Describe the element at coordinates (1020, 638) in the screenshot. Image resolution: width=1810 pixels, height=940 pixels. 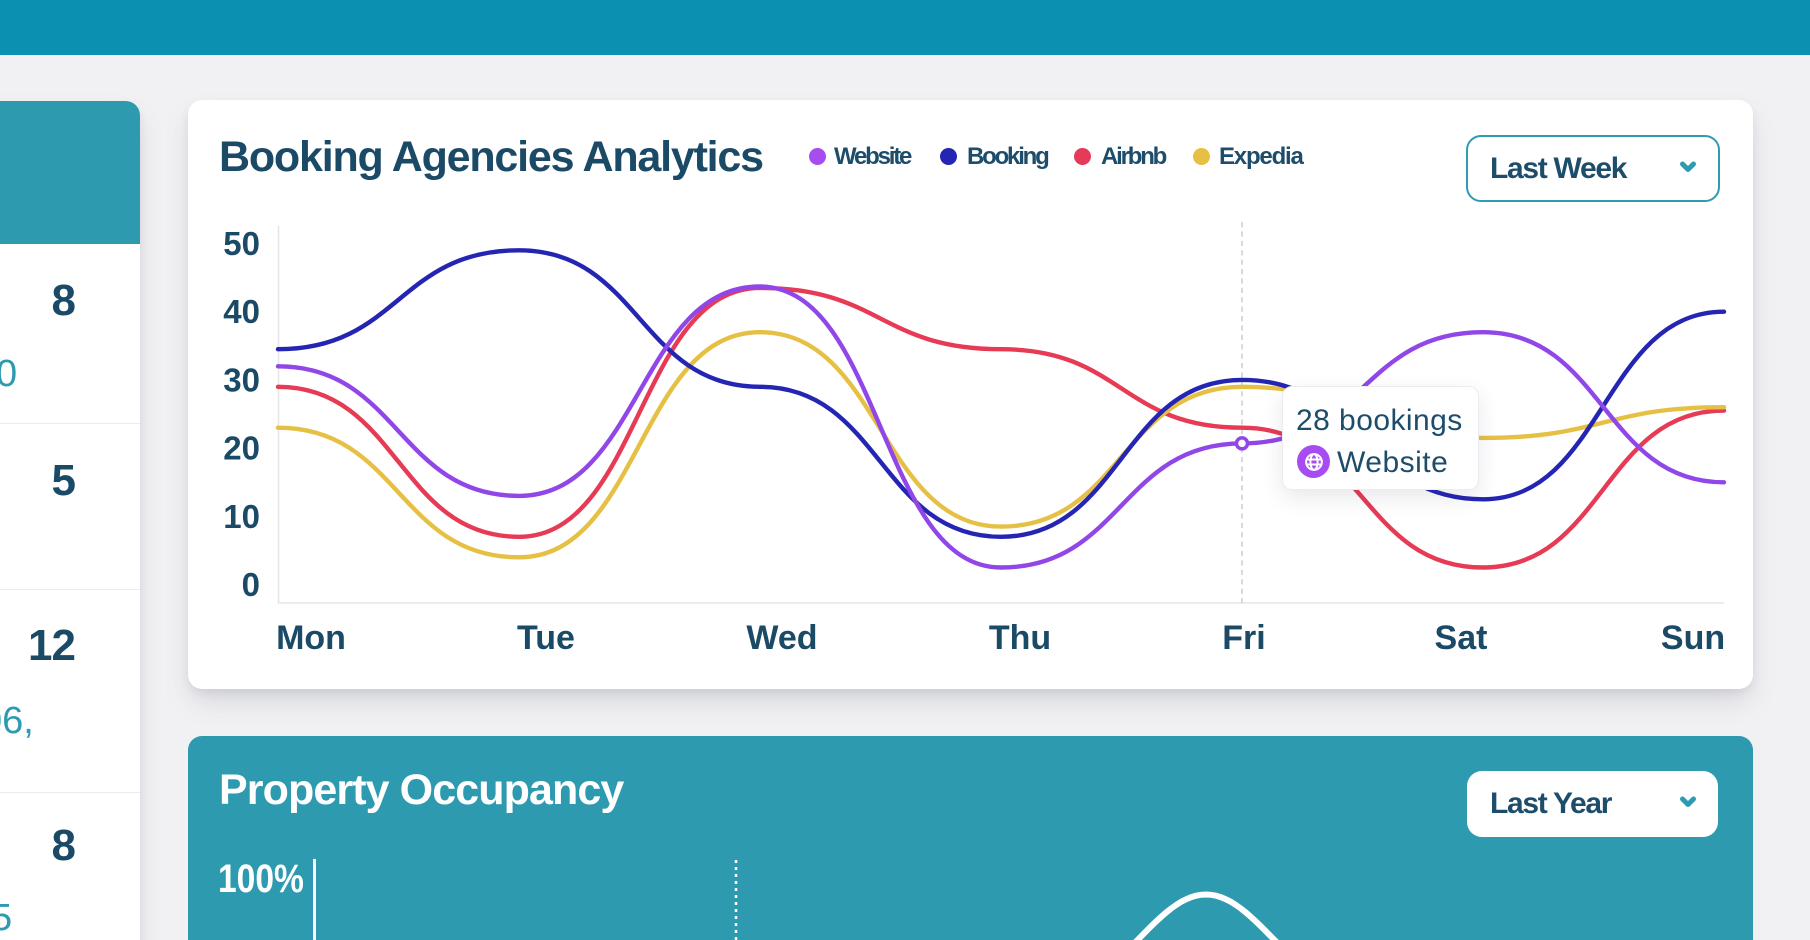
I see `svg-text: Thu` at that location.